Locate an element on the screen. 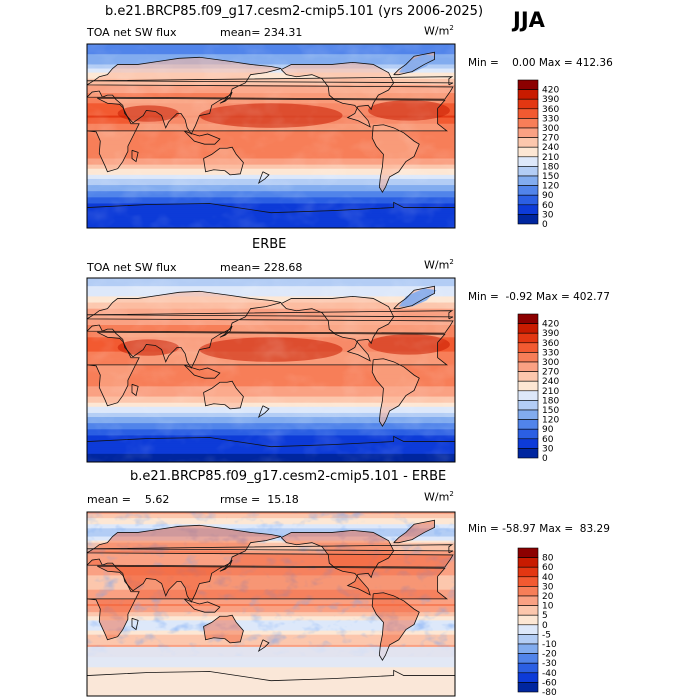 Image resolution: width=700 pixels, height=700 pixels. colorbar-tick-label: -60 is located at coordinates (549, 683).